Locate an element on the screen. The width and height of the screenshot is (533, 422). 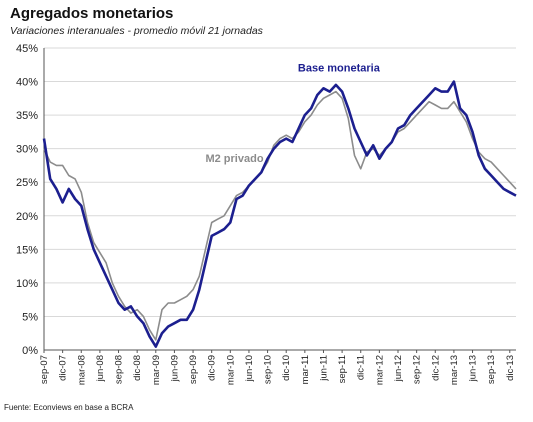
y-tick-label: 20% is located at coordinates (27, 217).